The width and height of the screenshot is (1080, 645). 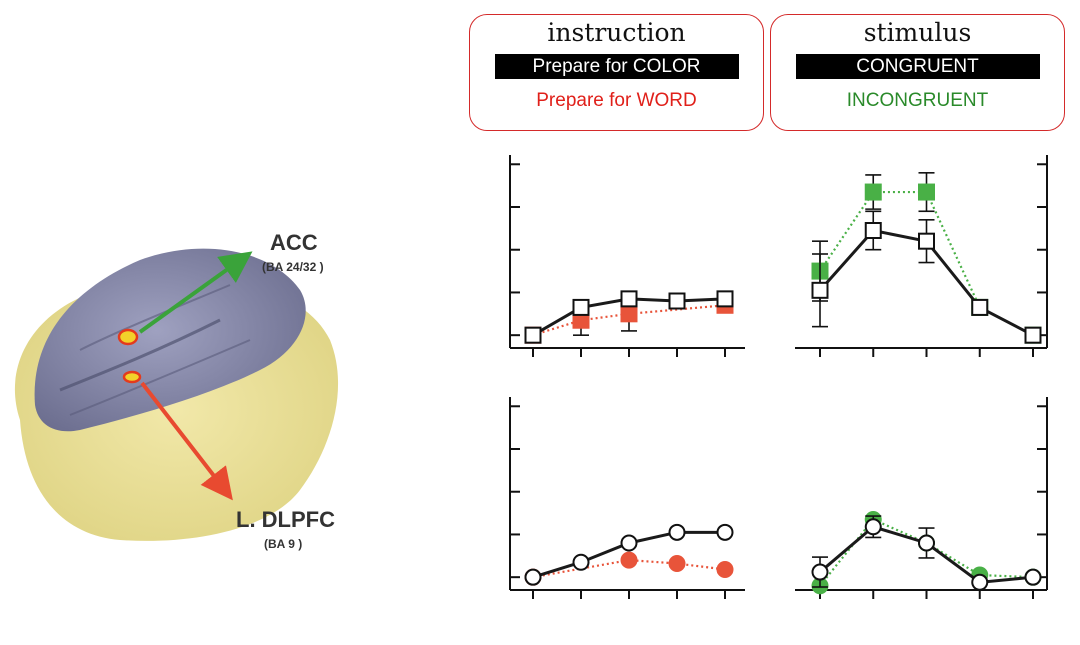 I want to click on acc-activation, so click(x=128, y=337).